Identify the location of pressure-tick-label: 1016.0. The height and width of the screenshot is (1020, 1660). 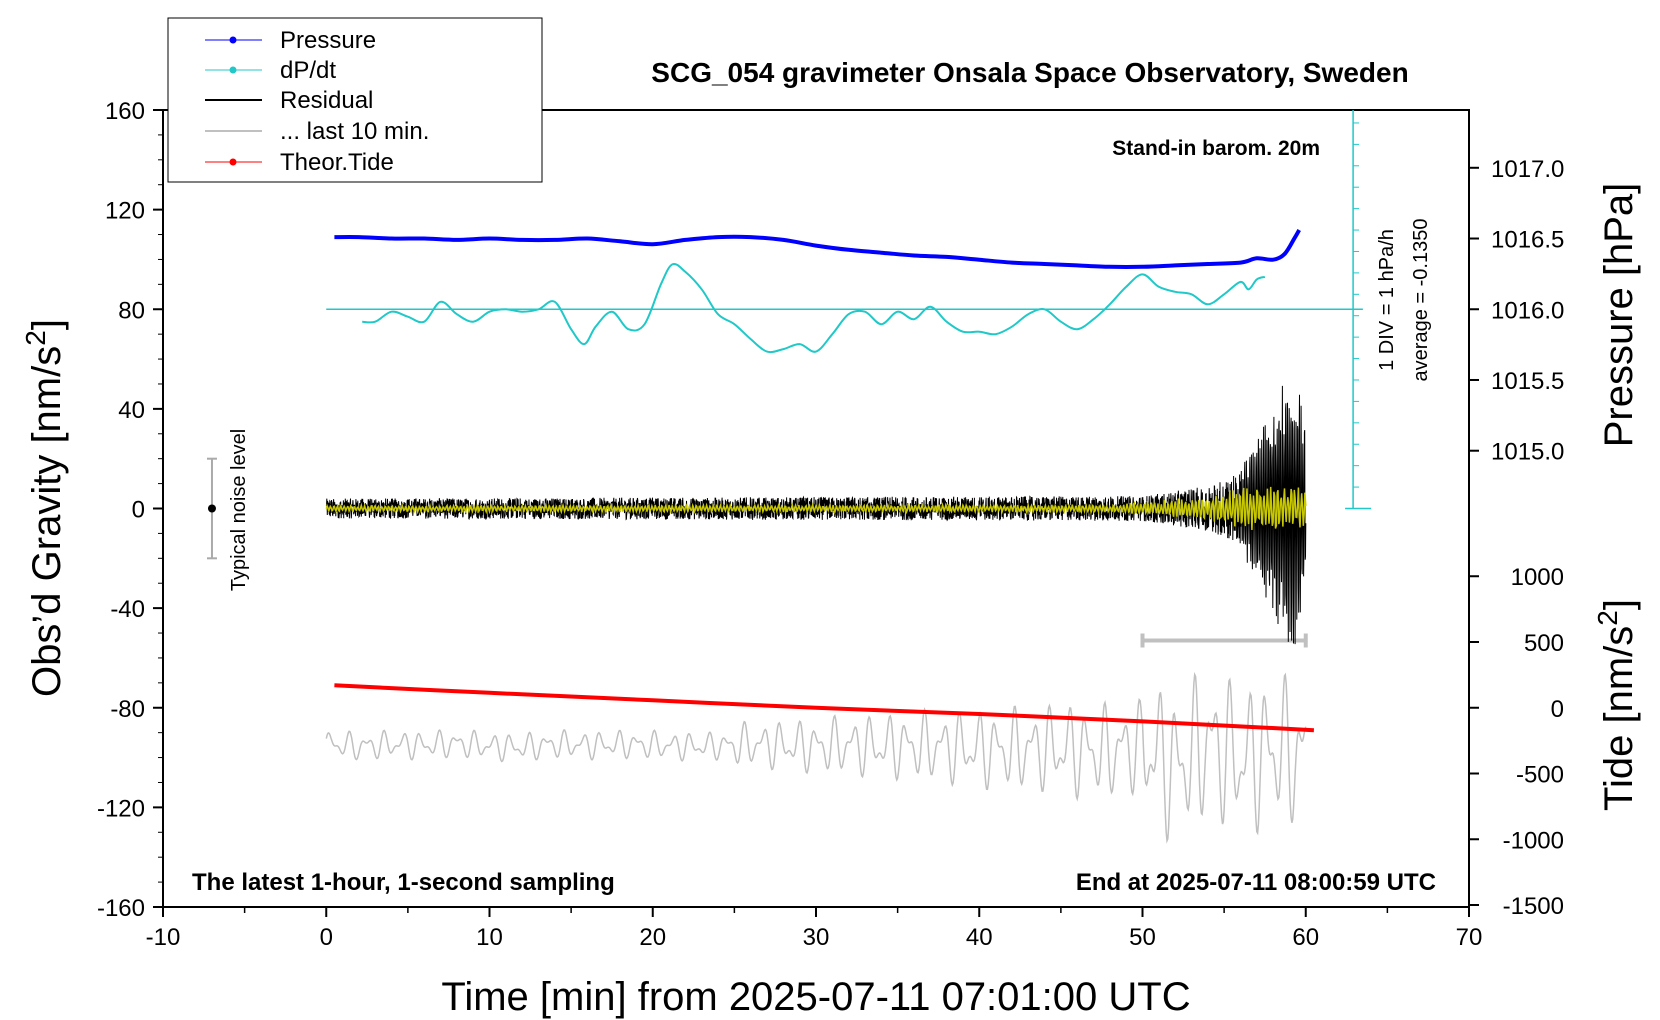
(1527, 310).